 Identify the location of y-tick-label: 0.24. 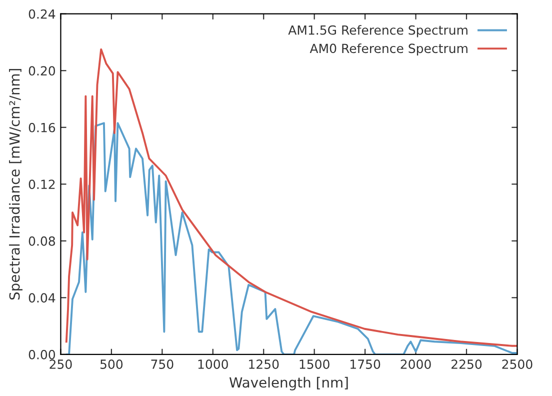
(42, 14).